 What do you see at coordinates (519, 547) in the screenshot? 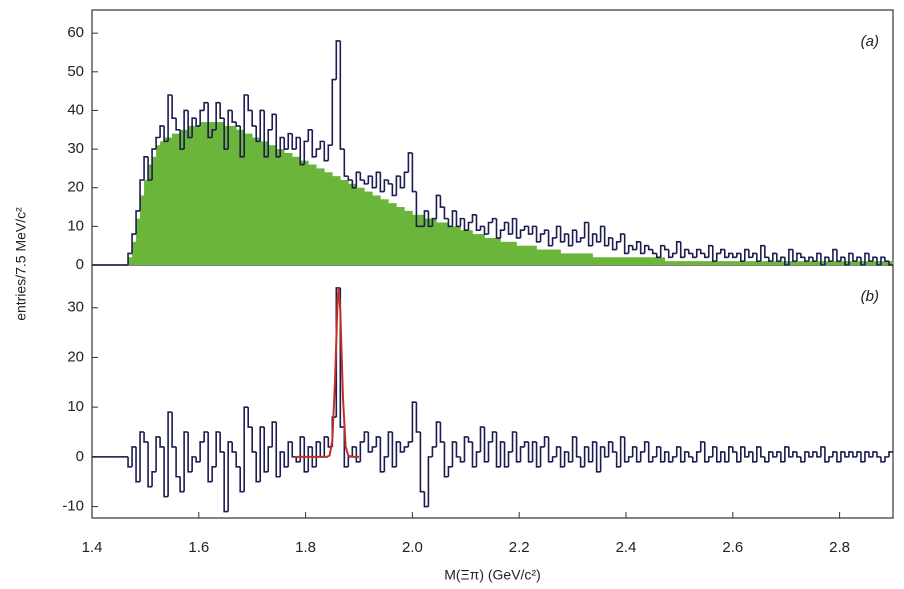
I see `x-tick-label: 2.2` at bounding box center [519, 547].